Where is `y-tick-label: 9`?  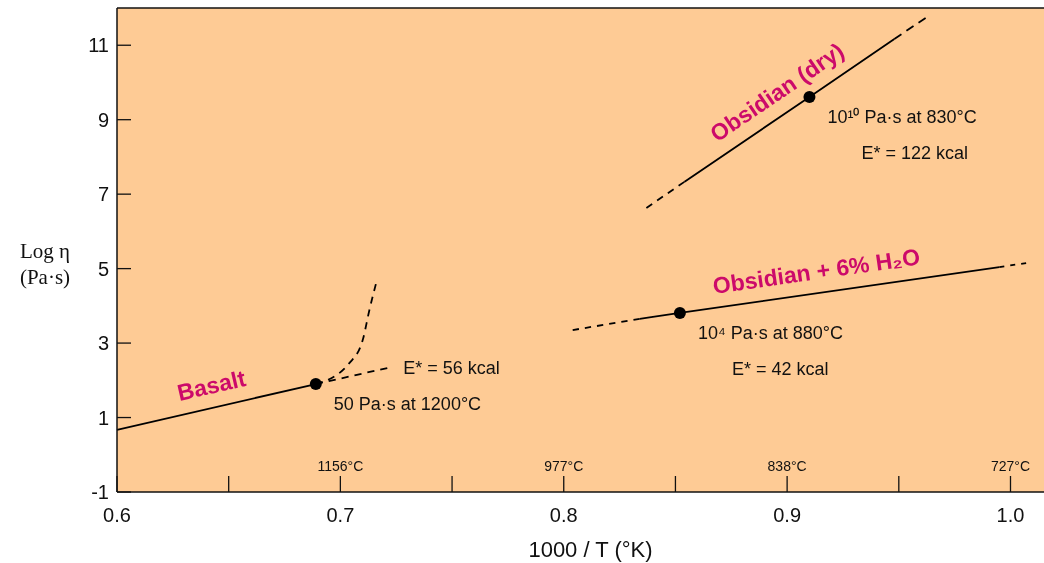 y-tick-label: 9 is located at coordinates (103, 119).